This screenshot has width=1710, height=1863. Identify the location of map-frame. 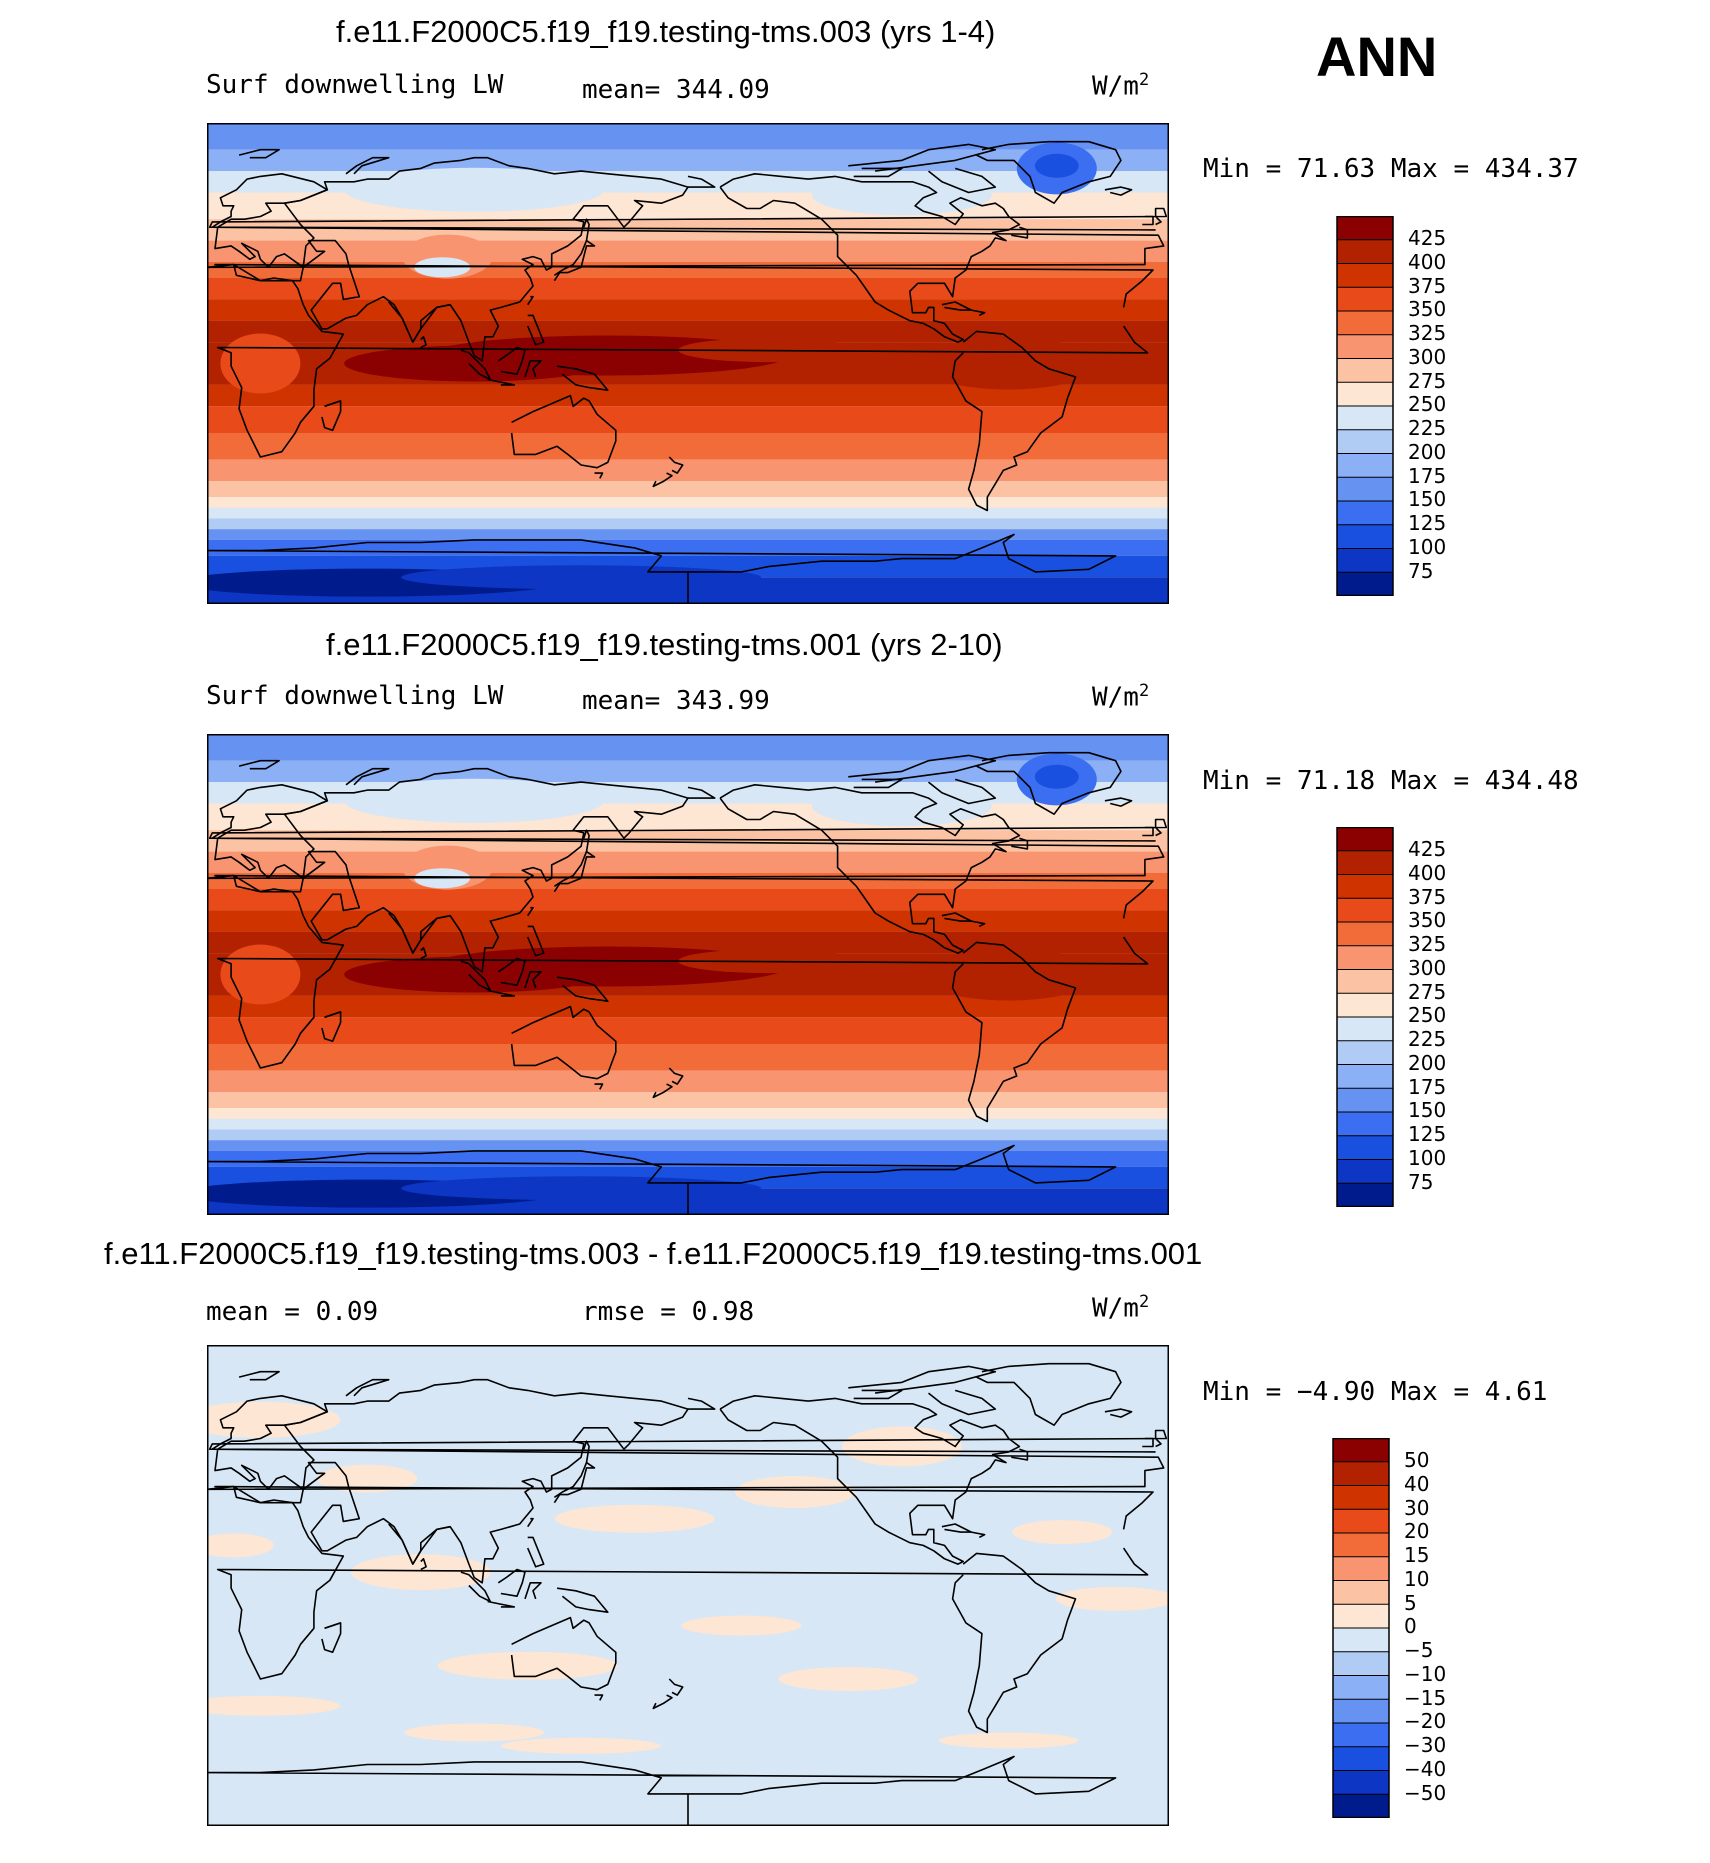
(688, 1585).